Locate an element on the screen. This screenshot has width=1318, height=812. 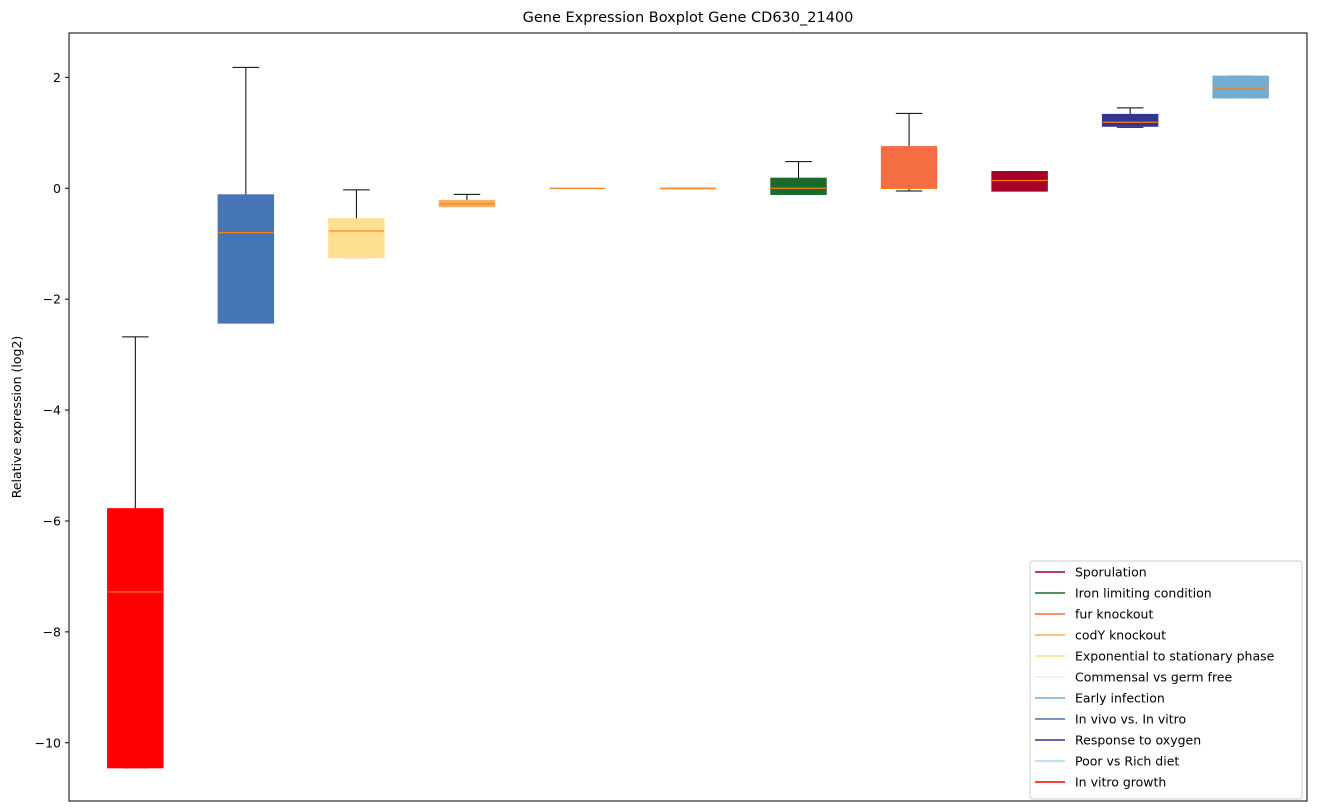
y-tick-label: −4 is located at coordinates (52, 410).